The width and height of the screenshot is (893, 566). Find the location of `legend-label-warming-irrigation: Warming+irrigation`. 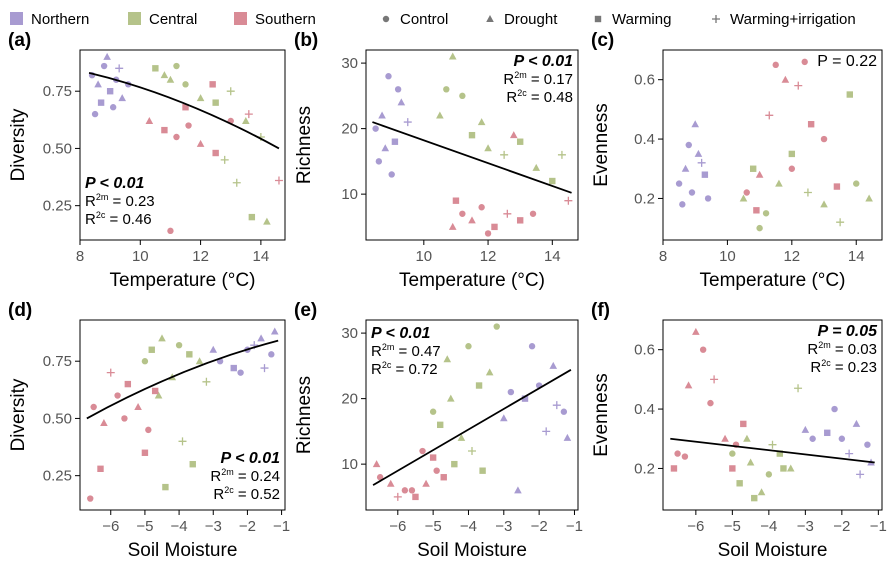

legend-label-warming-irrigation: Warming+irrigation is located at coordinates (793, 19).